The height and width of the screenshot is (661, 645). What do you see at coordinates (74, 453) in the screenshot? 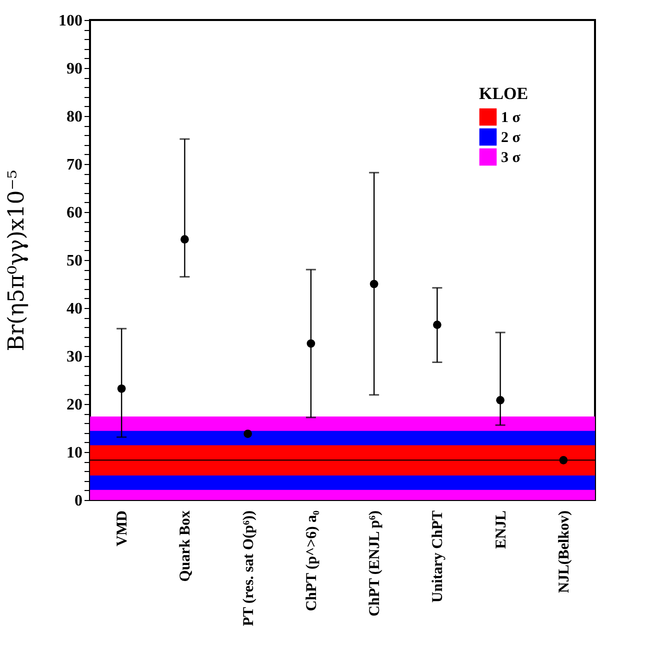
I see `y-tick-label: 10` at bounding box center [74, 453].